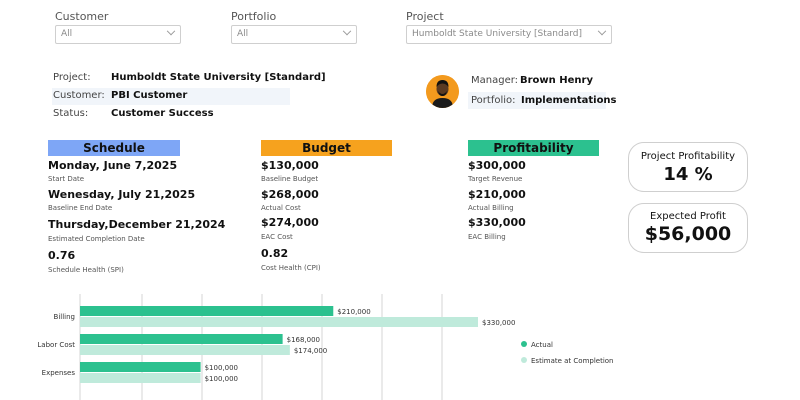  I want to click on expected-profit-card: Expected Profit $56,000, so click(688, 228).